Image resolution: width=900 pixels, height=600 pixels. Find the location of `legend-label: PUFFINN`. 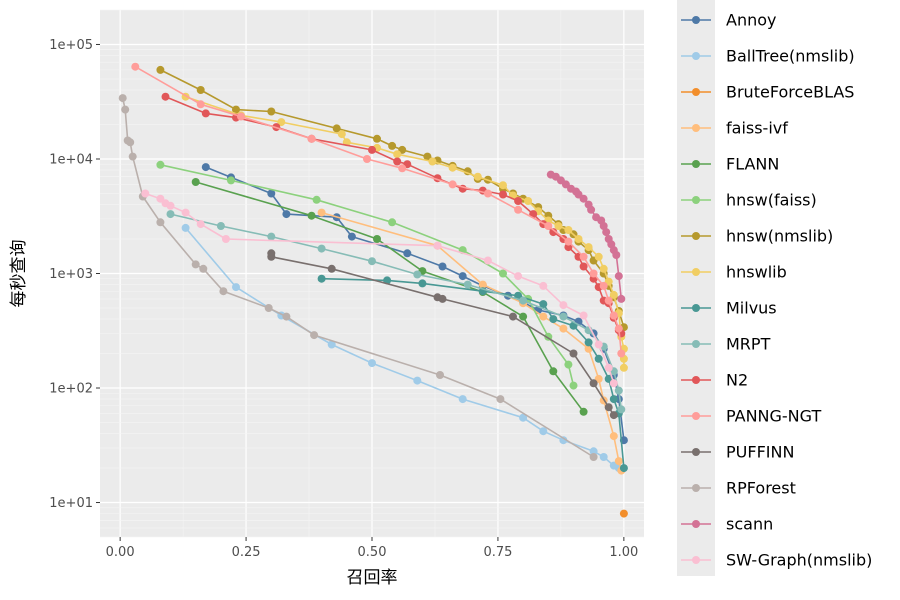

legend-label: PUFFINN is located at coordinates (760, 452).